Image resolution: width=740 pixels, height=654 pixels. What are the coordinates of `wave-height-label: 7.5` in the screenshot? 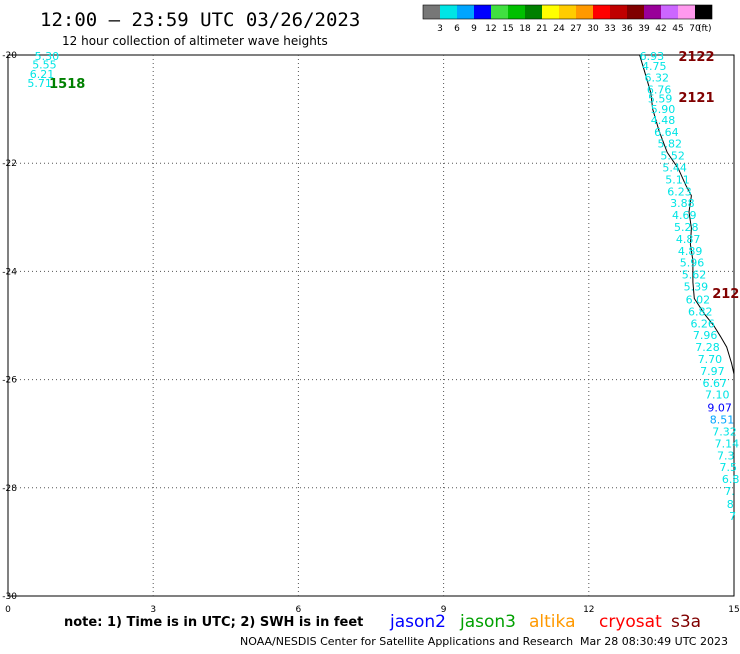 It's located at (728, 467).